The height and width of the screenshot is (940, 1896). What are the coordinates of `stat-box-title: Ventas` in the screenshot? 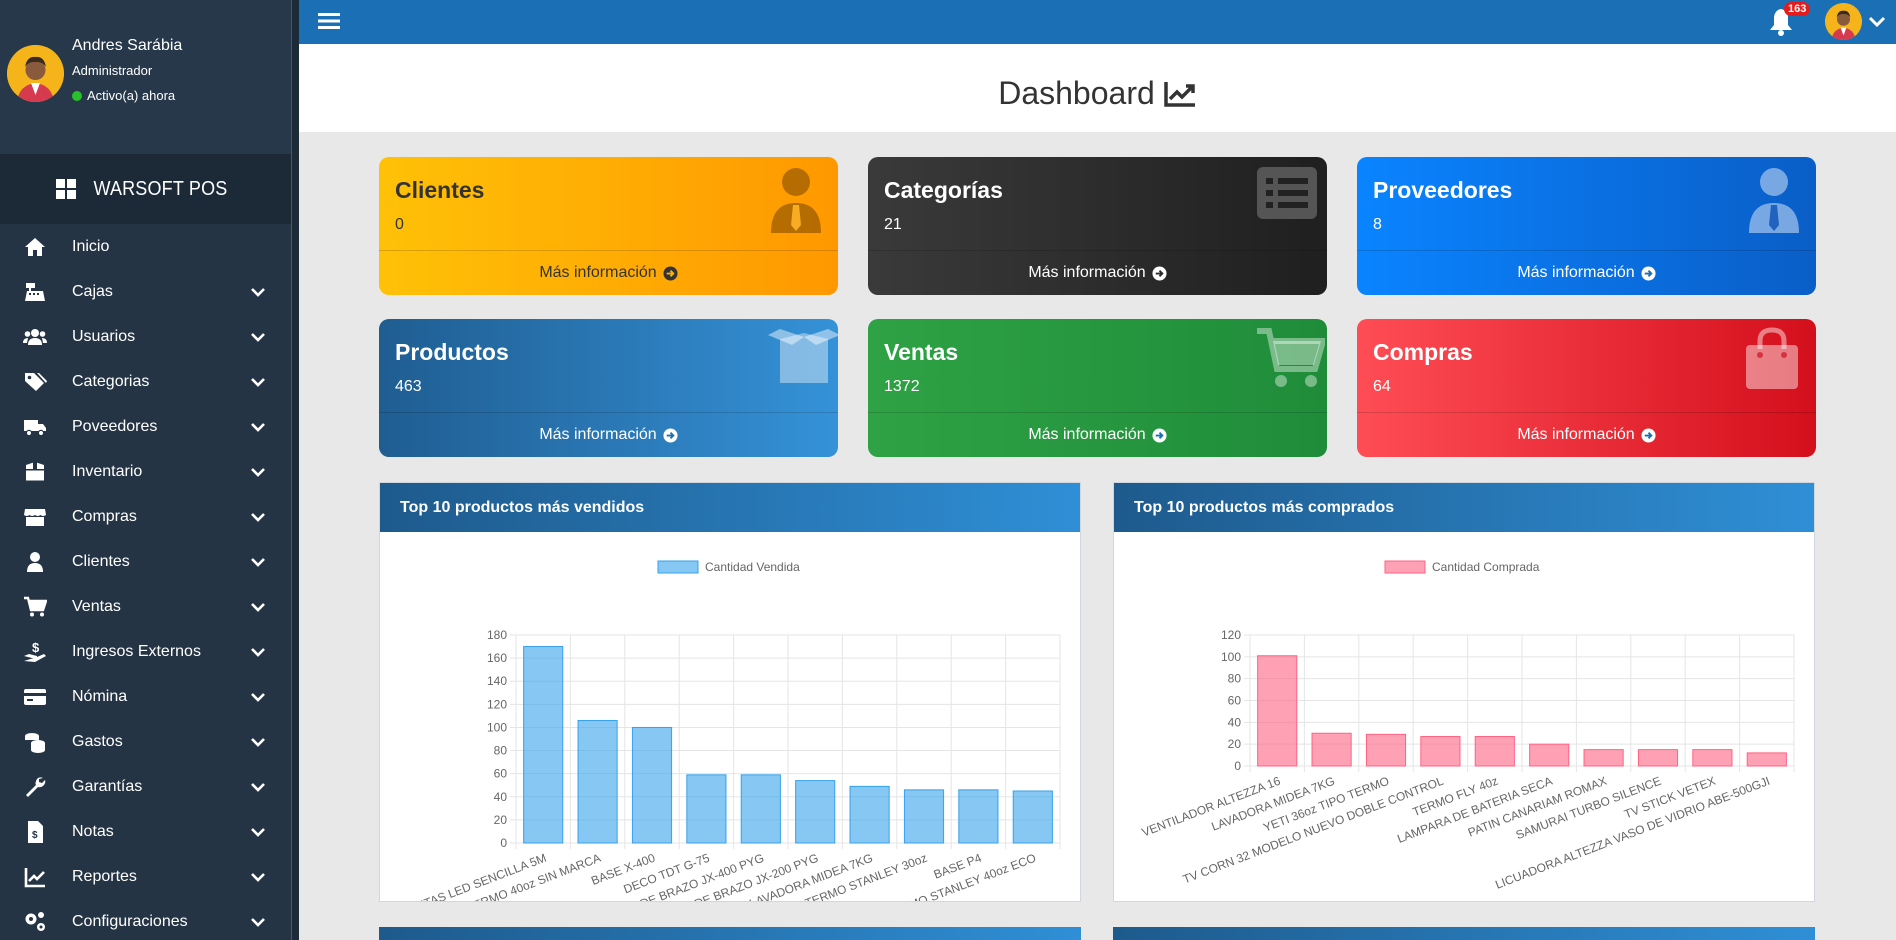 It's located at (921, 352).